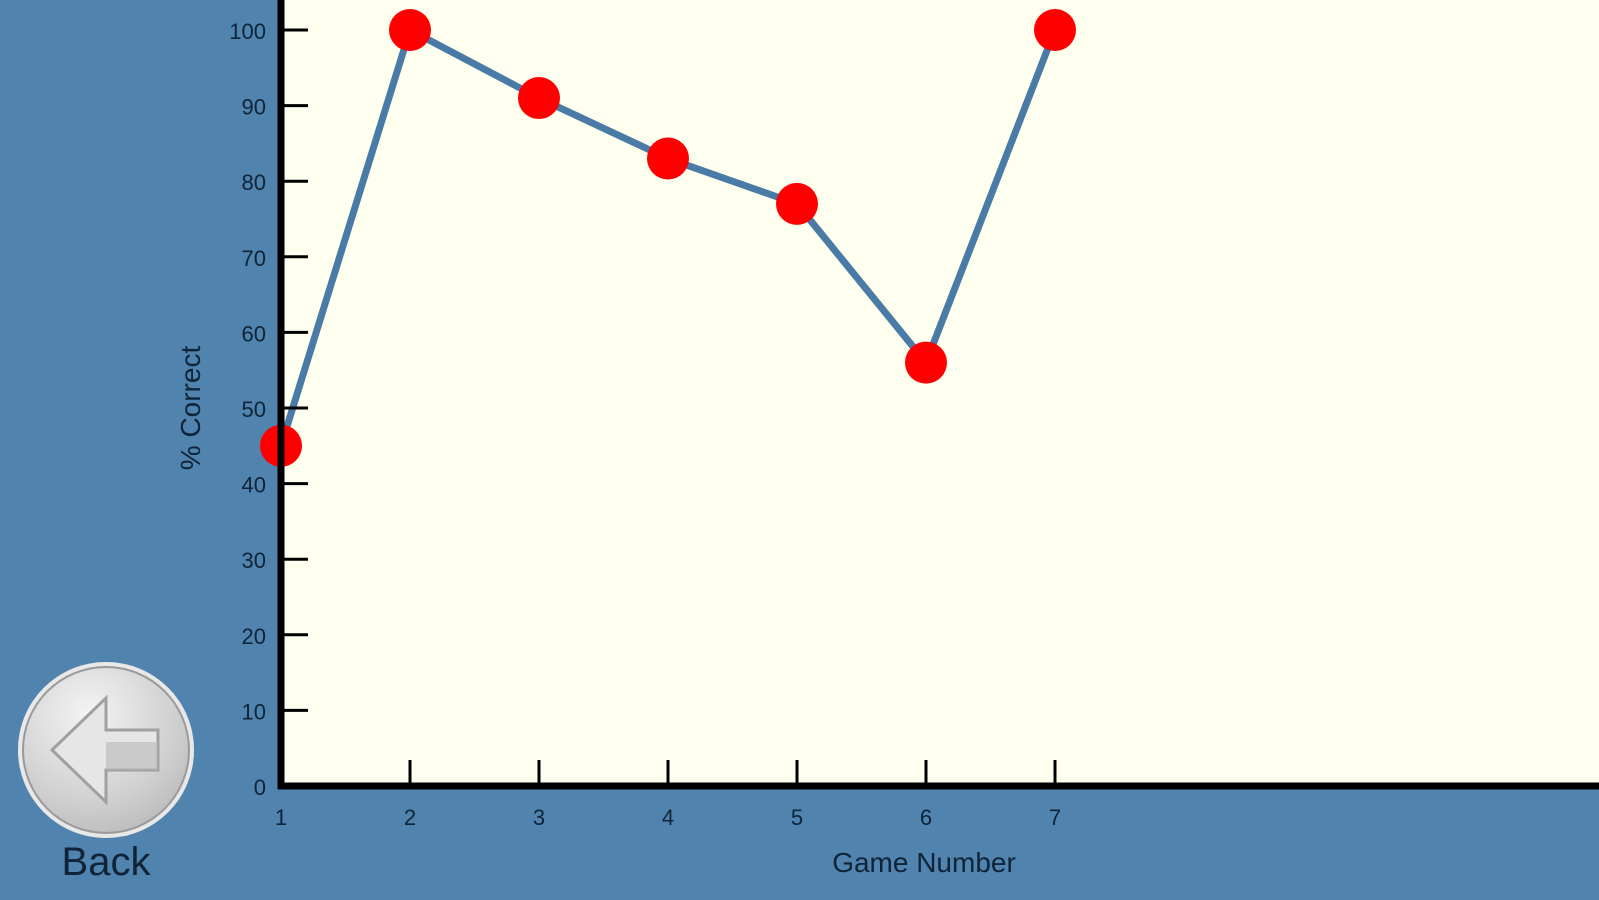  I want to click on y-axis-label: % Correct, so click(190, 408).